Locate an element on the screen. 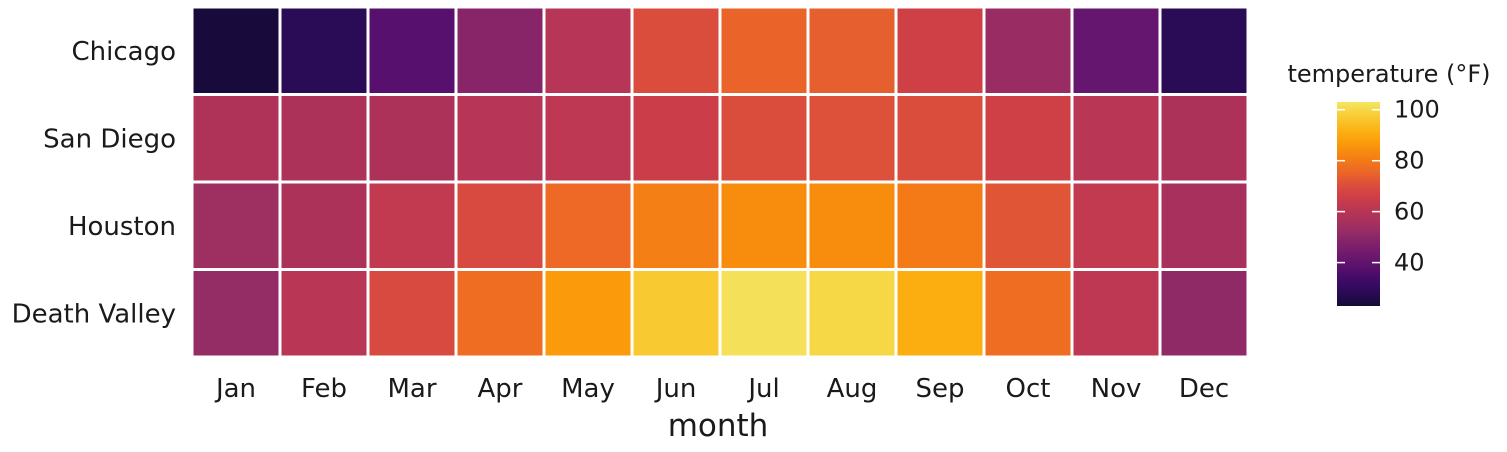 The width and height of the screenshot is (1507, 452). legend: temperature (°F) 40 60 80 100 is located at coordinates (1389, 183).